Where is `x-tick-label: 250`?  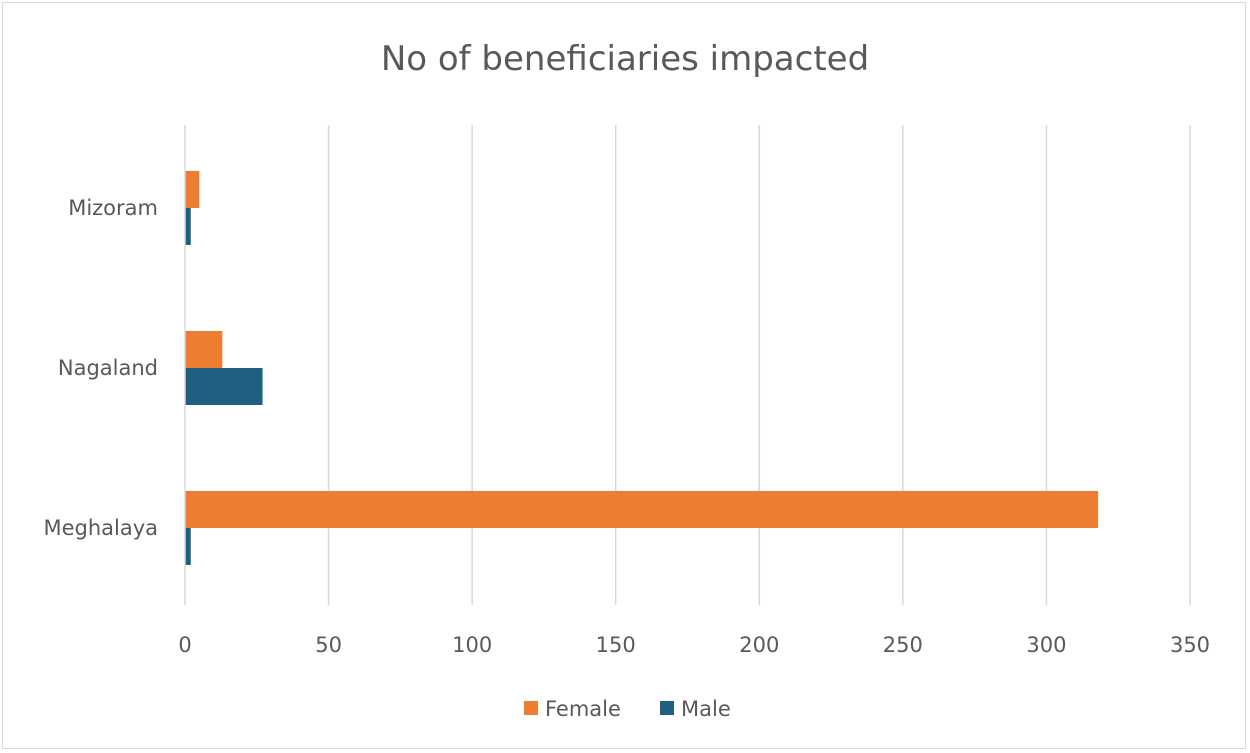 x-tick-label: 250 is located at coordinates (903, 645).